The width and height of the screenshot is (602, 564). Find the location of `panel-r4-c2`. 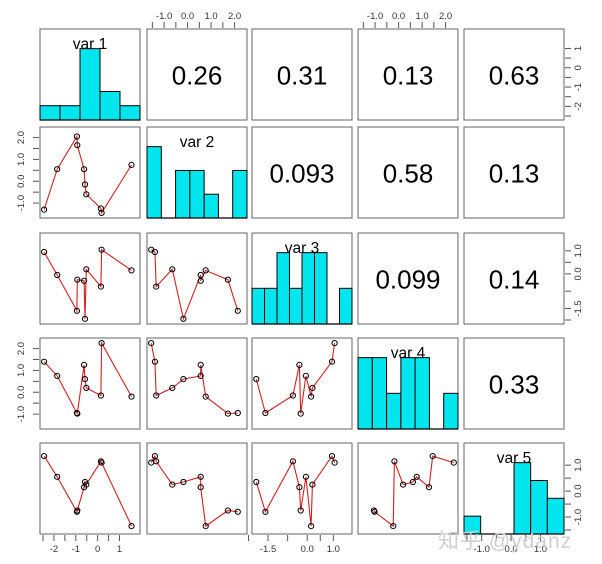

panel-r4-c2 is located at coordinates (197, 383).